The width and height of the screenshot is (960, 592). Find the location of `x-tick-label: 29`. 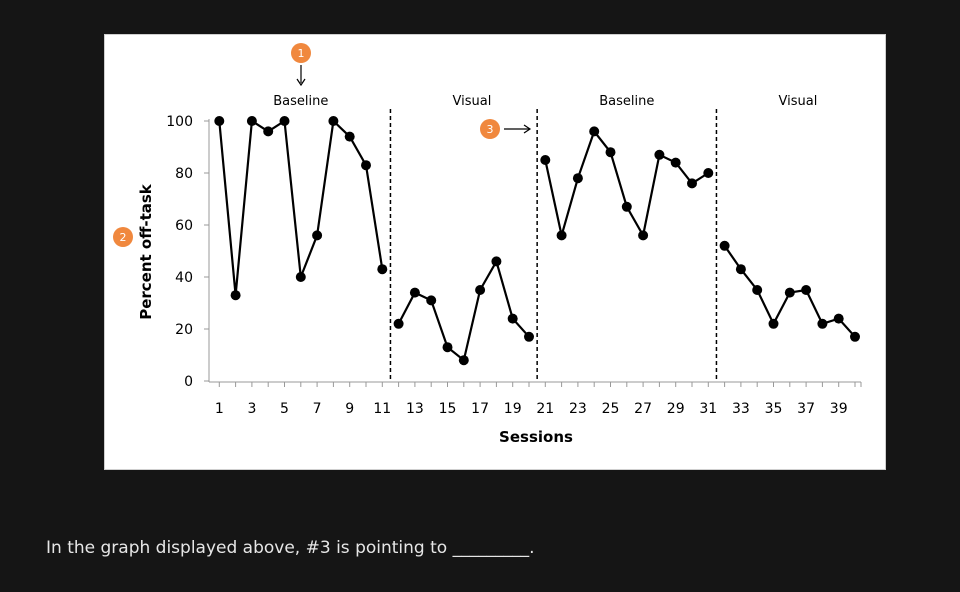

x-tick-label: 29 is located at coordinates (676, 409).